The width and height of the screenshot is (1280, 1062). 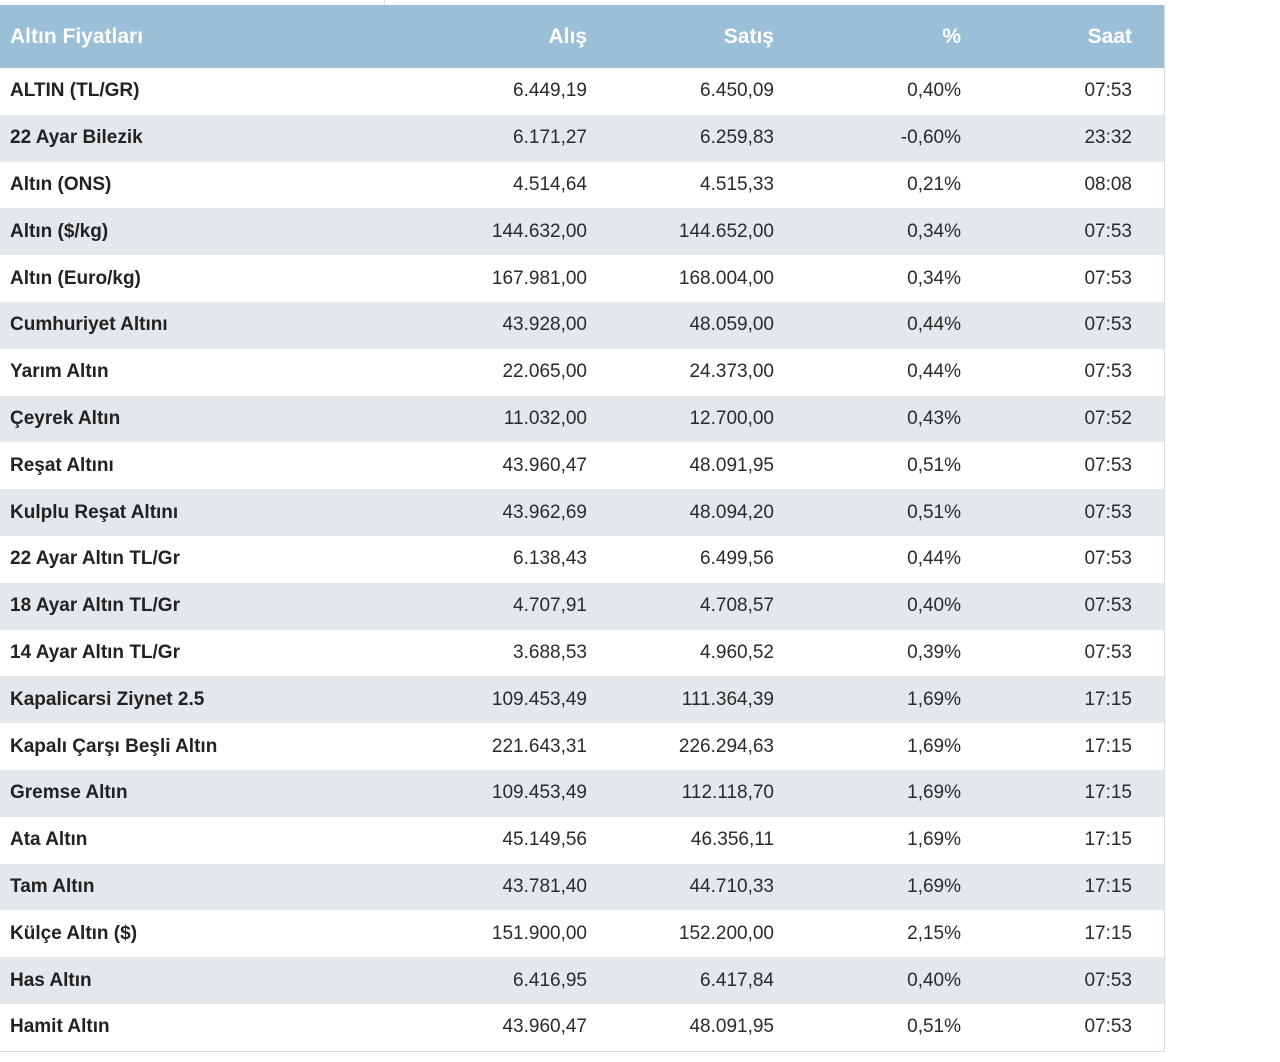 What do you see at coordinates (75, 91) in the screenshot?
I see `cell-name: ALTIN (TL/GR)` at bounding box center [75, 91].